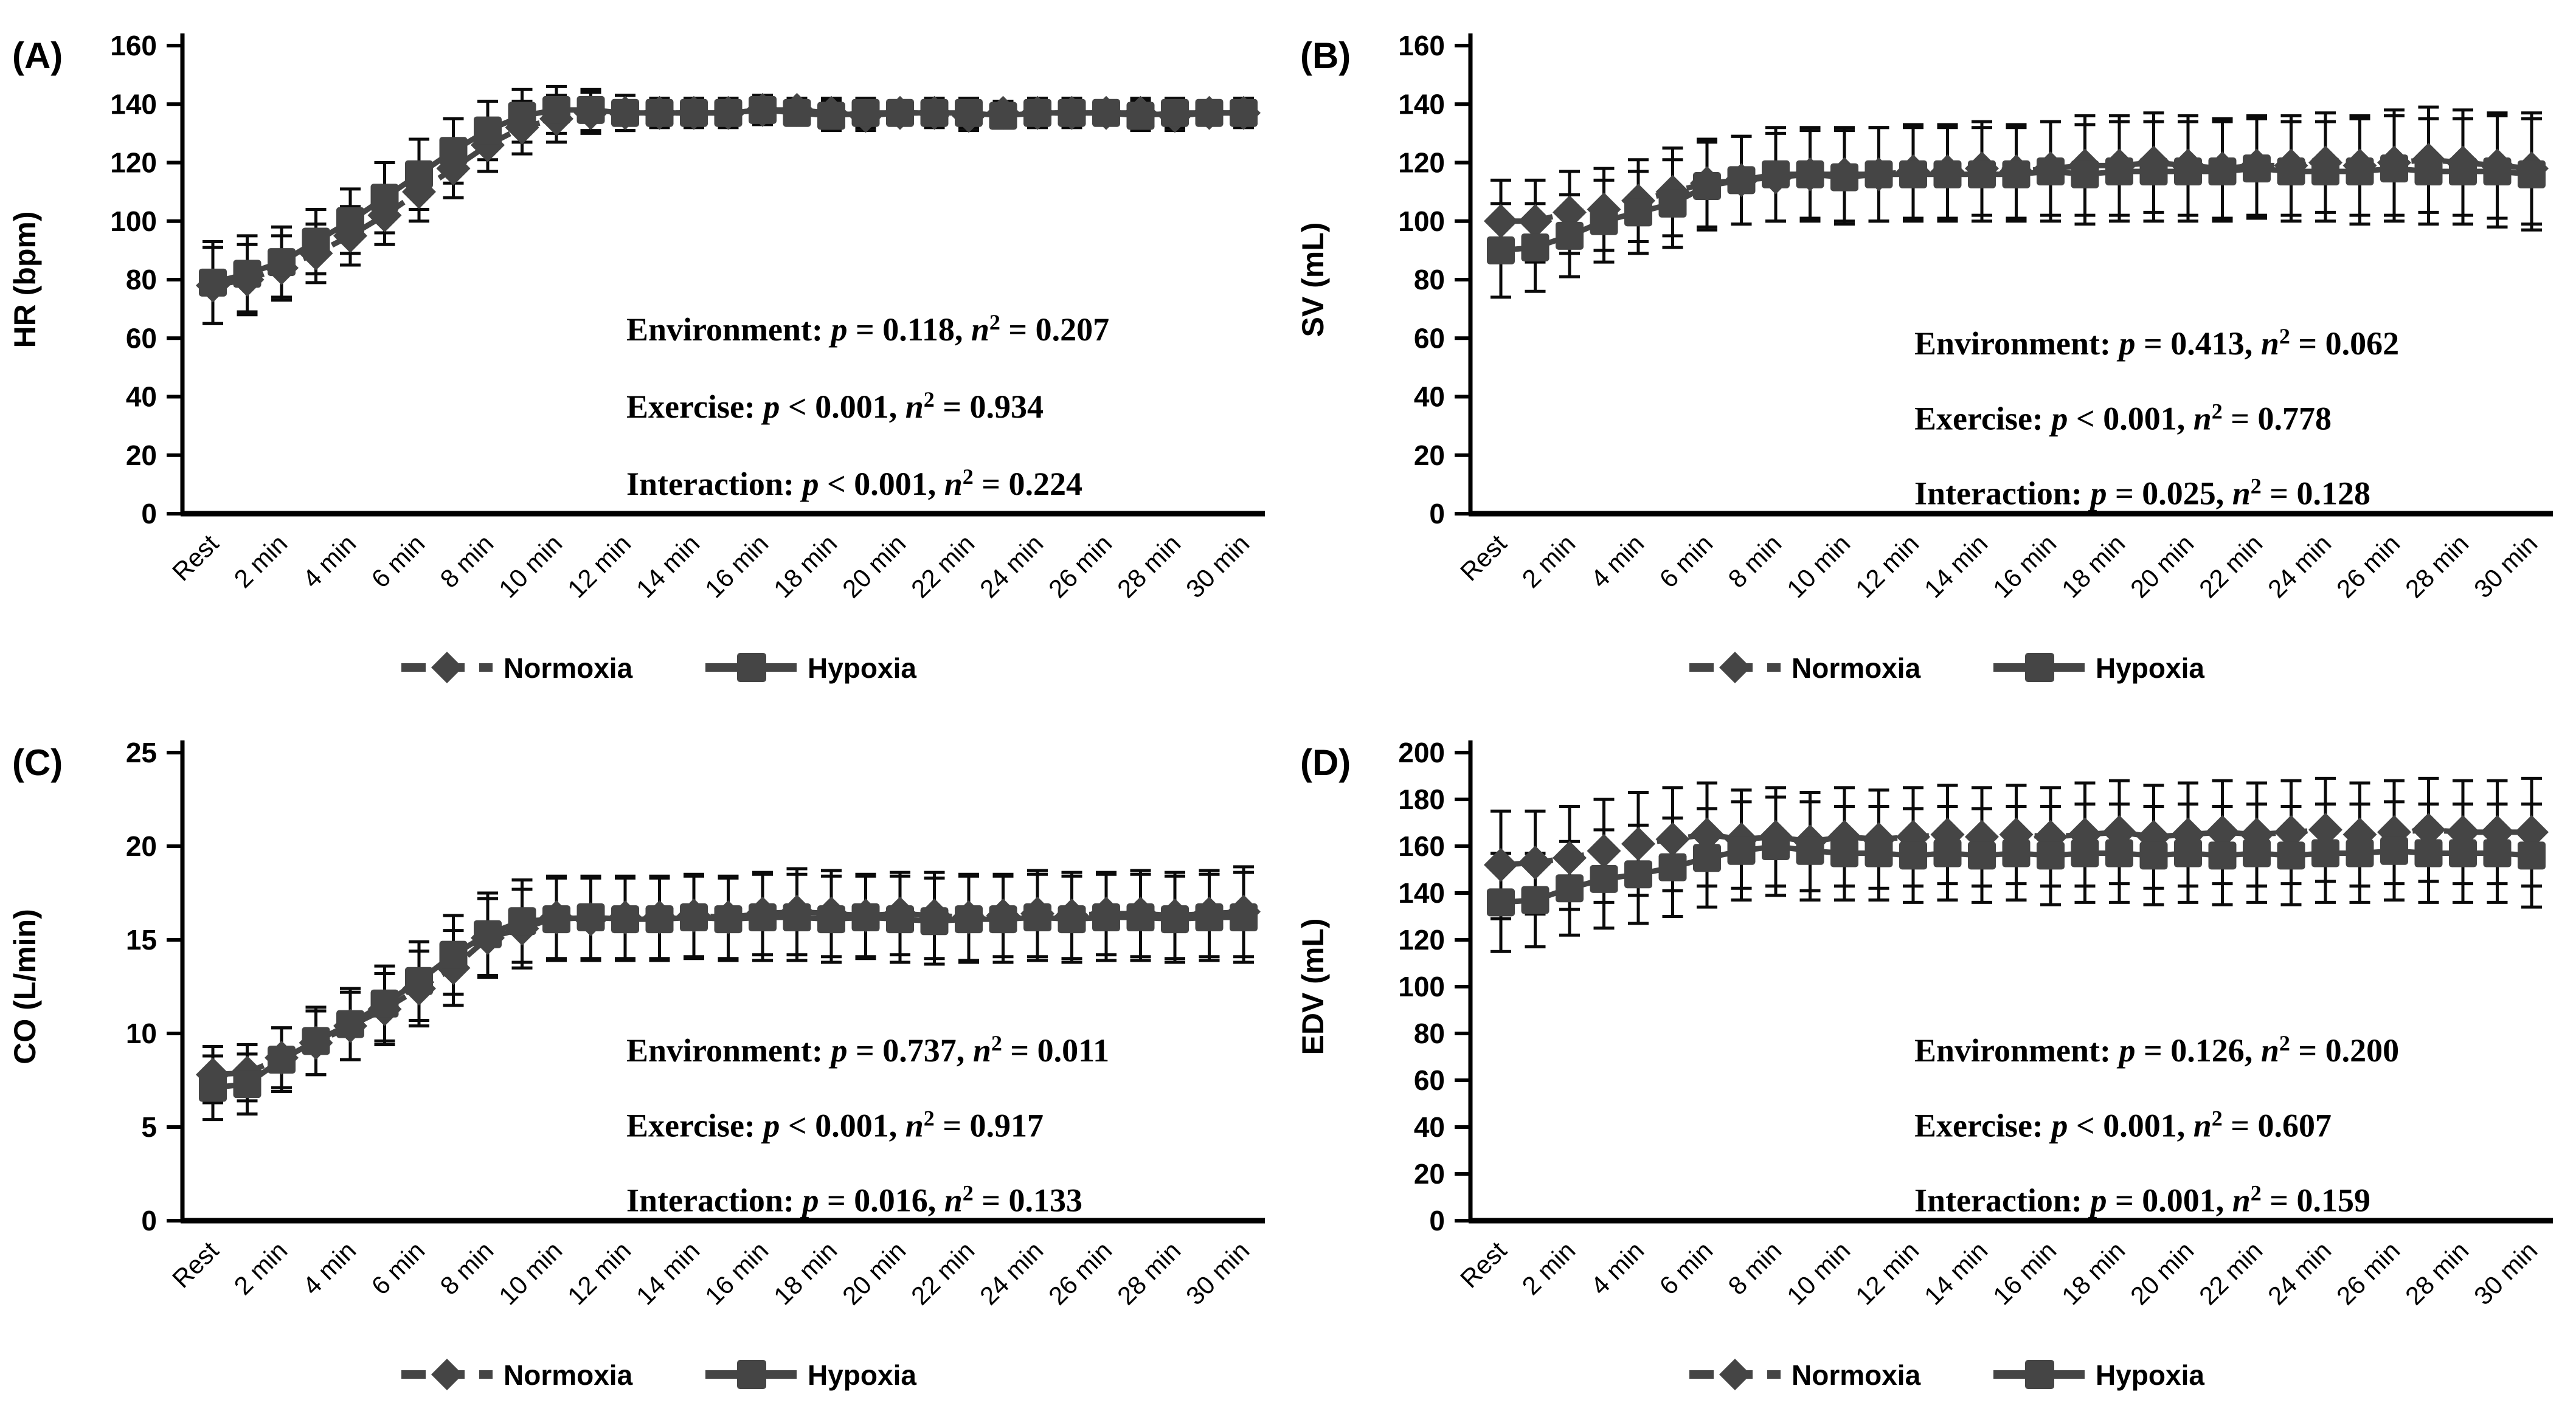  I want to click on stats-line: Environment: p = 0.126, n2 = 0.200, so click(2156, 1050).